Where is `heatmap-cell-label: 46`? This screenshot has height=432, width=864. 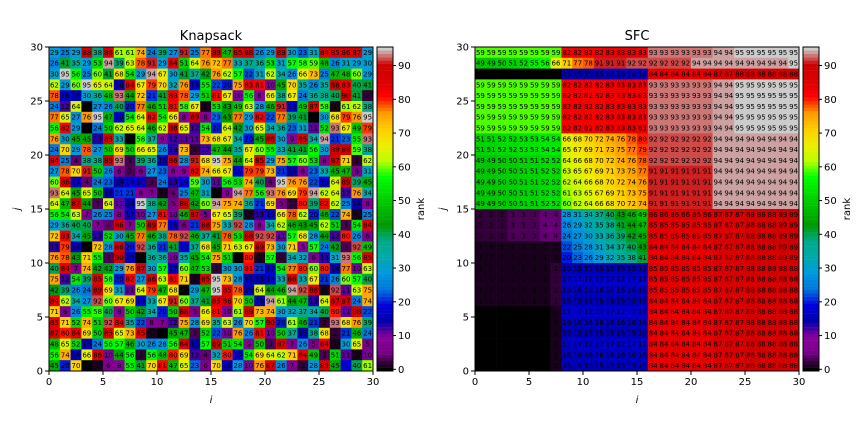
heatmap-cell-label: 46 is located at coordinates (151, 107).